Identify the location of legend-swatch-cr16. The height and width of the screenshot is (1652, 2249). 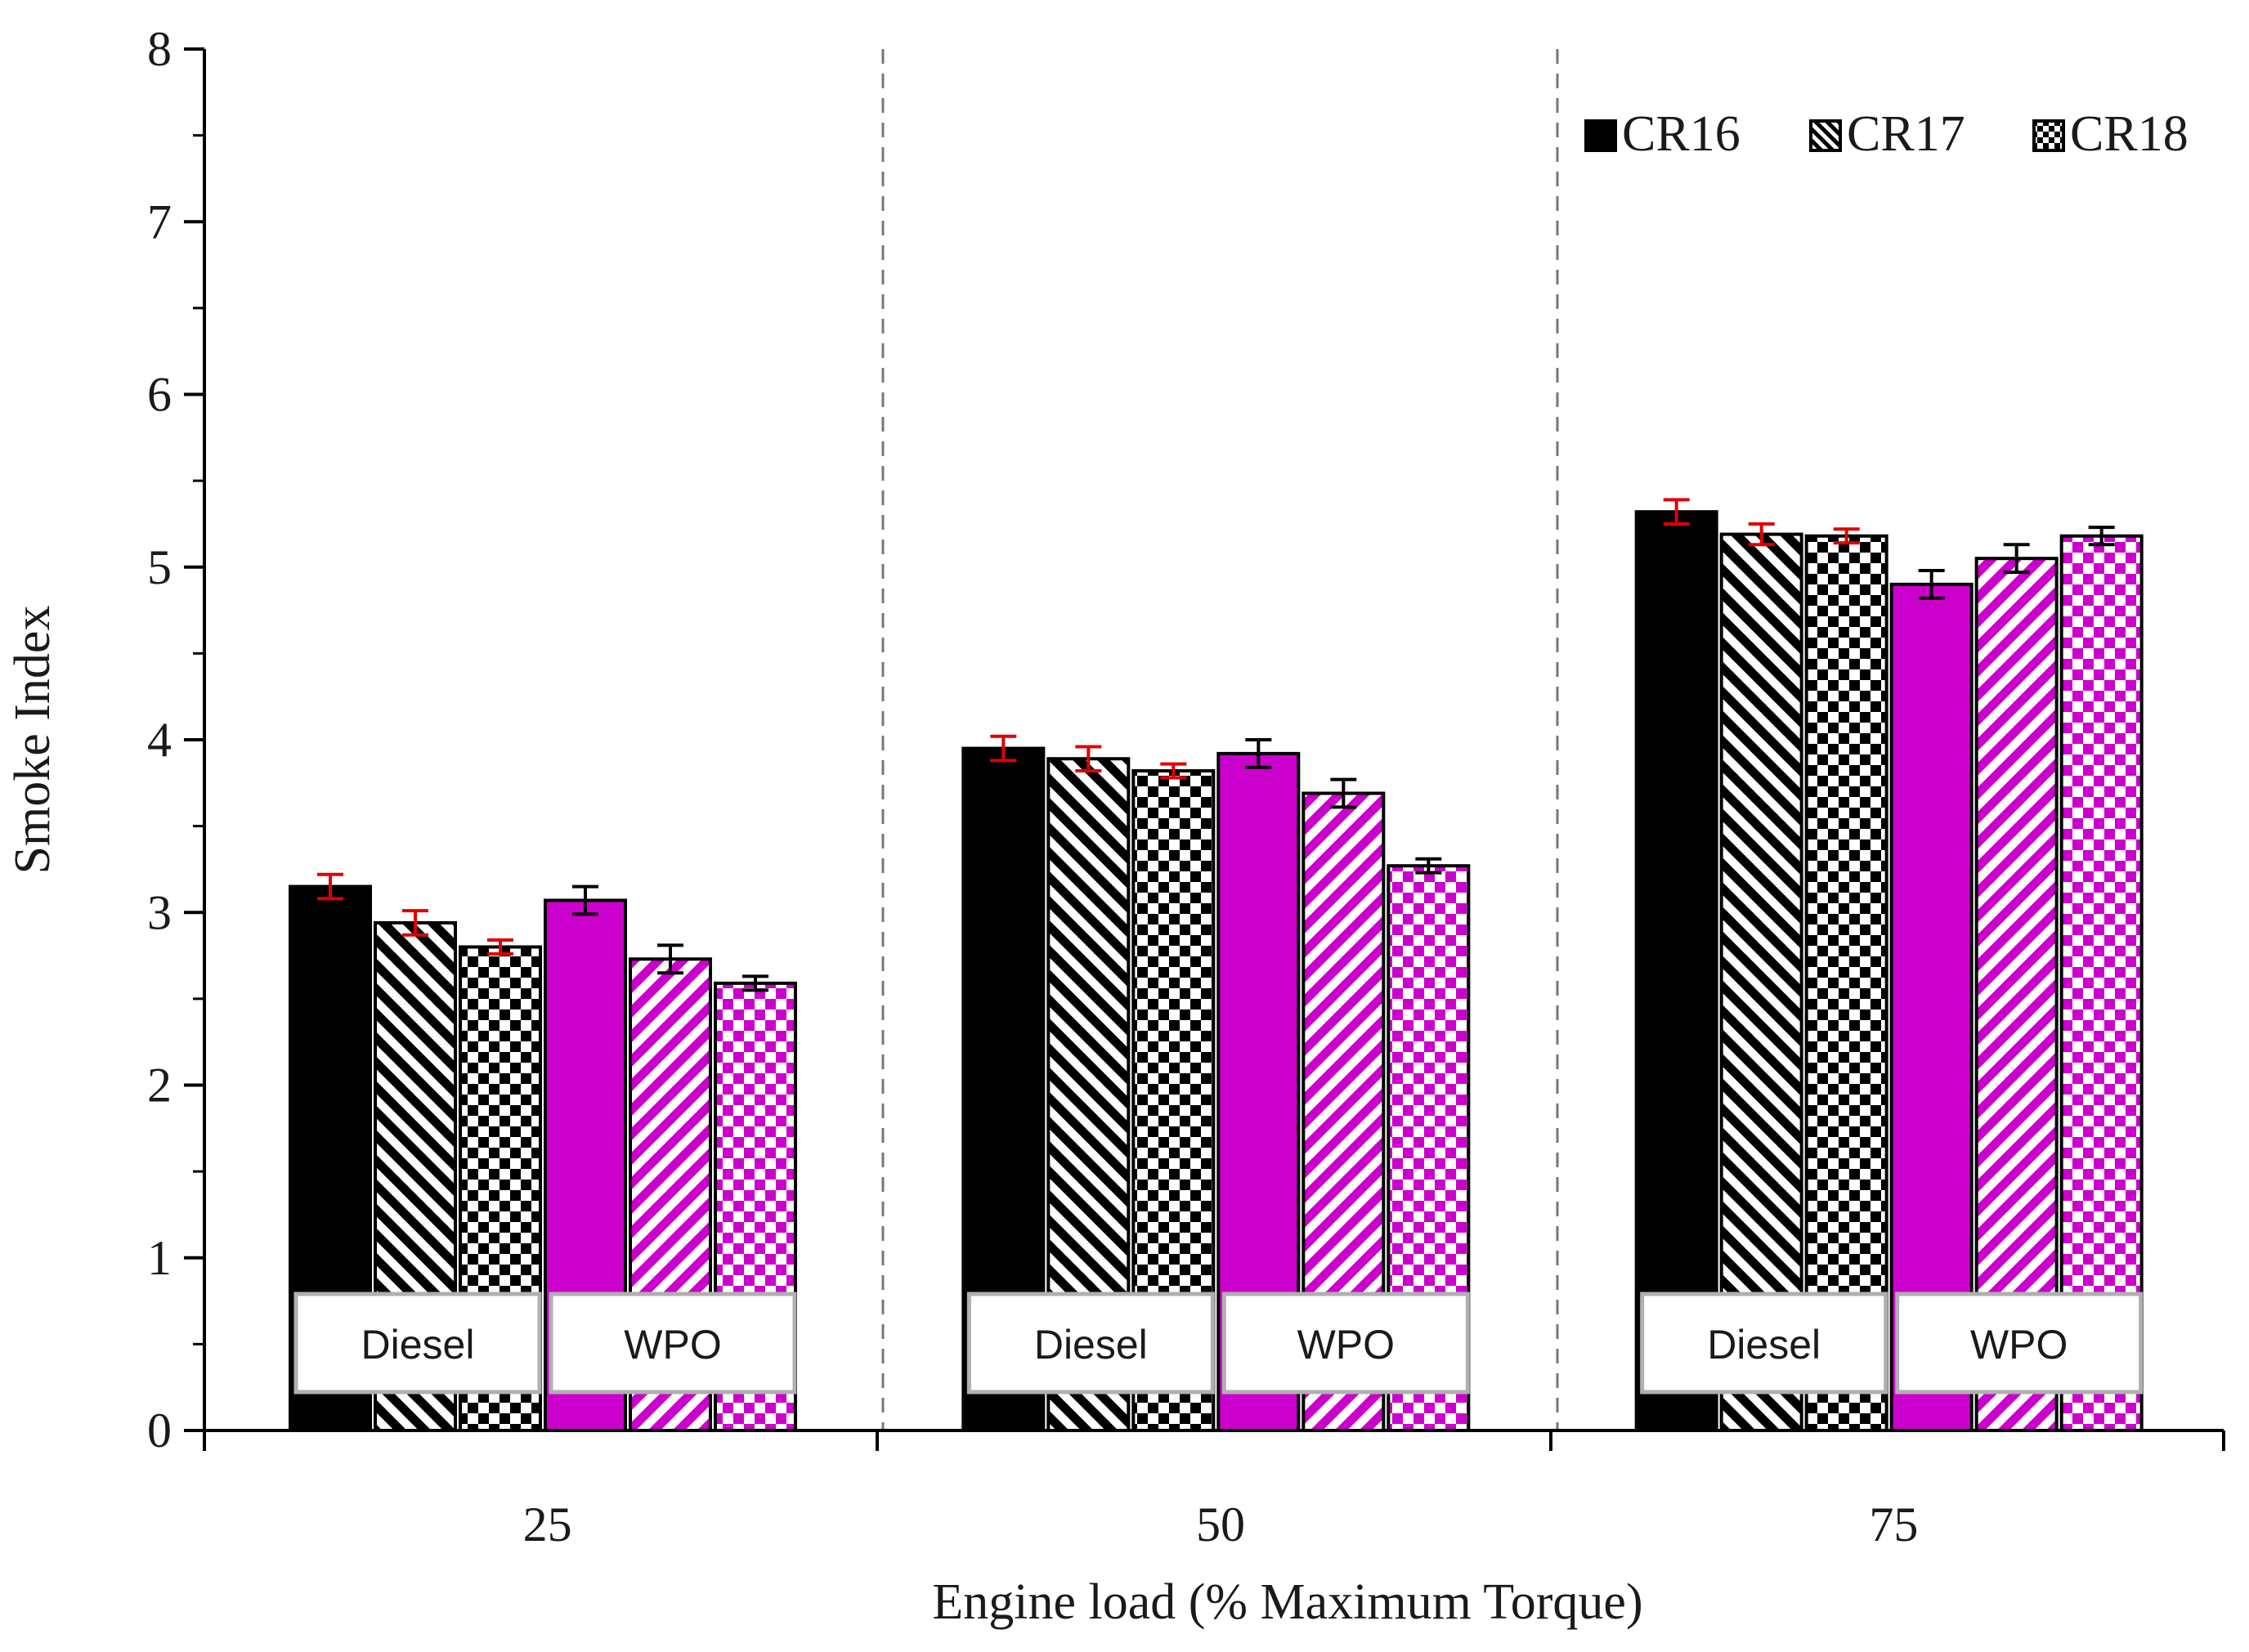
(1601, 135).